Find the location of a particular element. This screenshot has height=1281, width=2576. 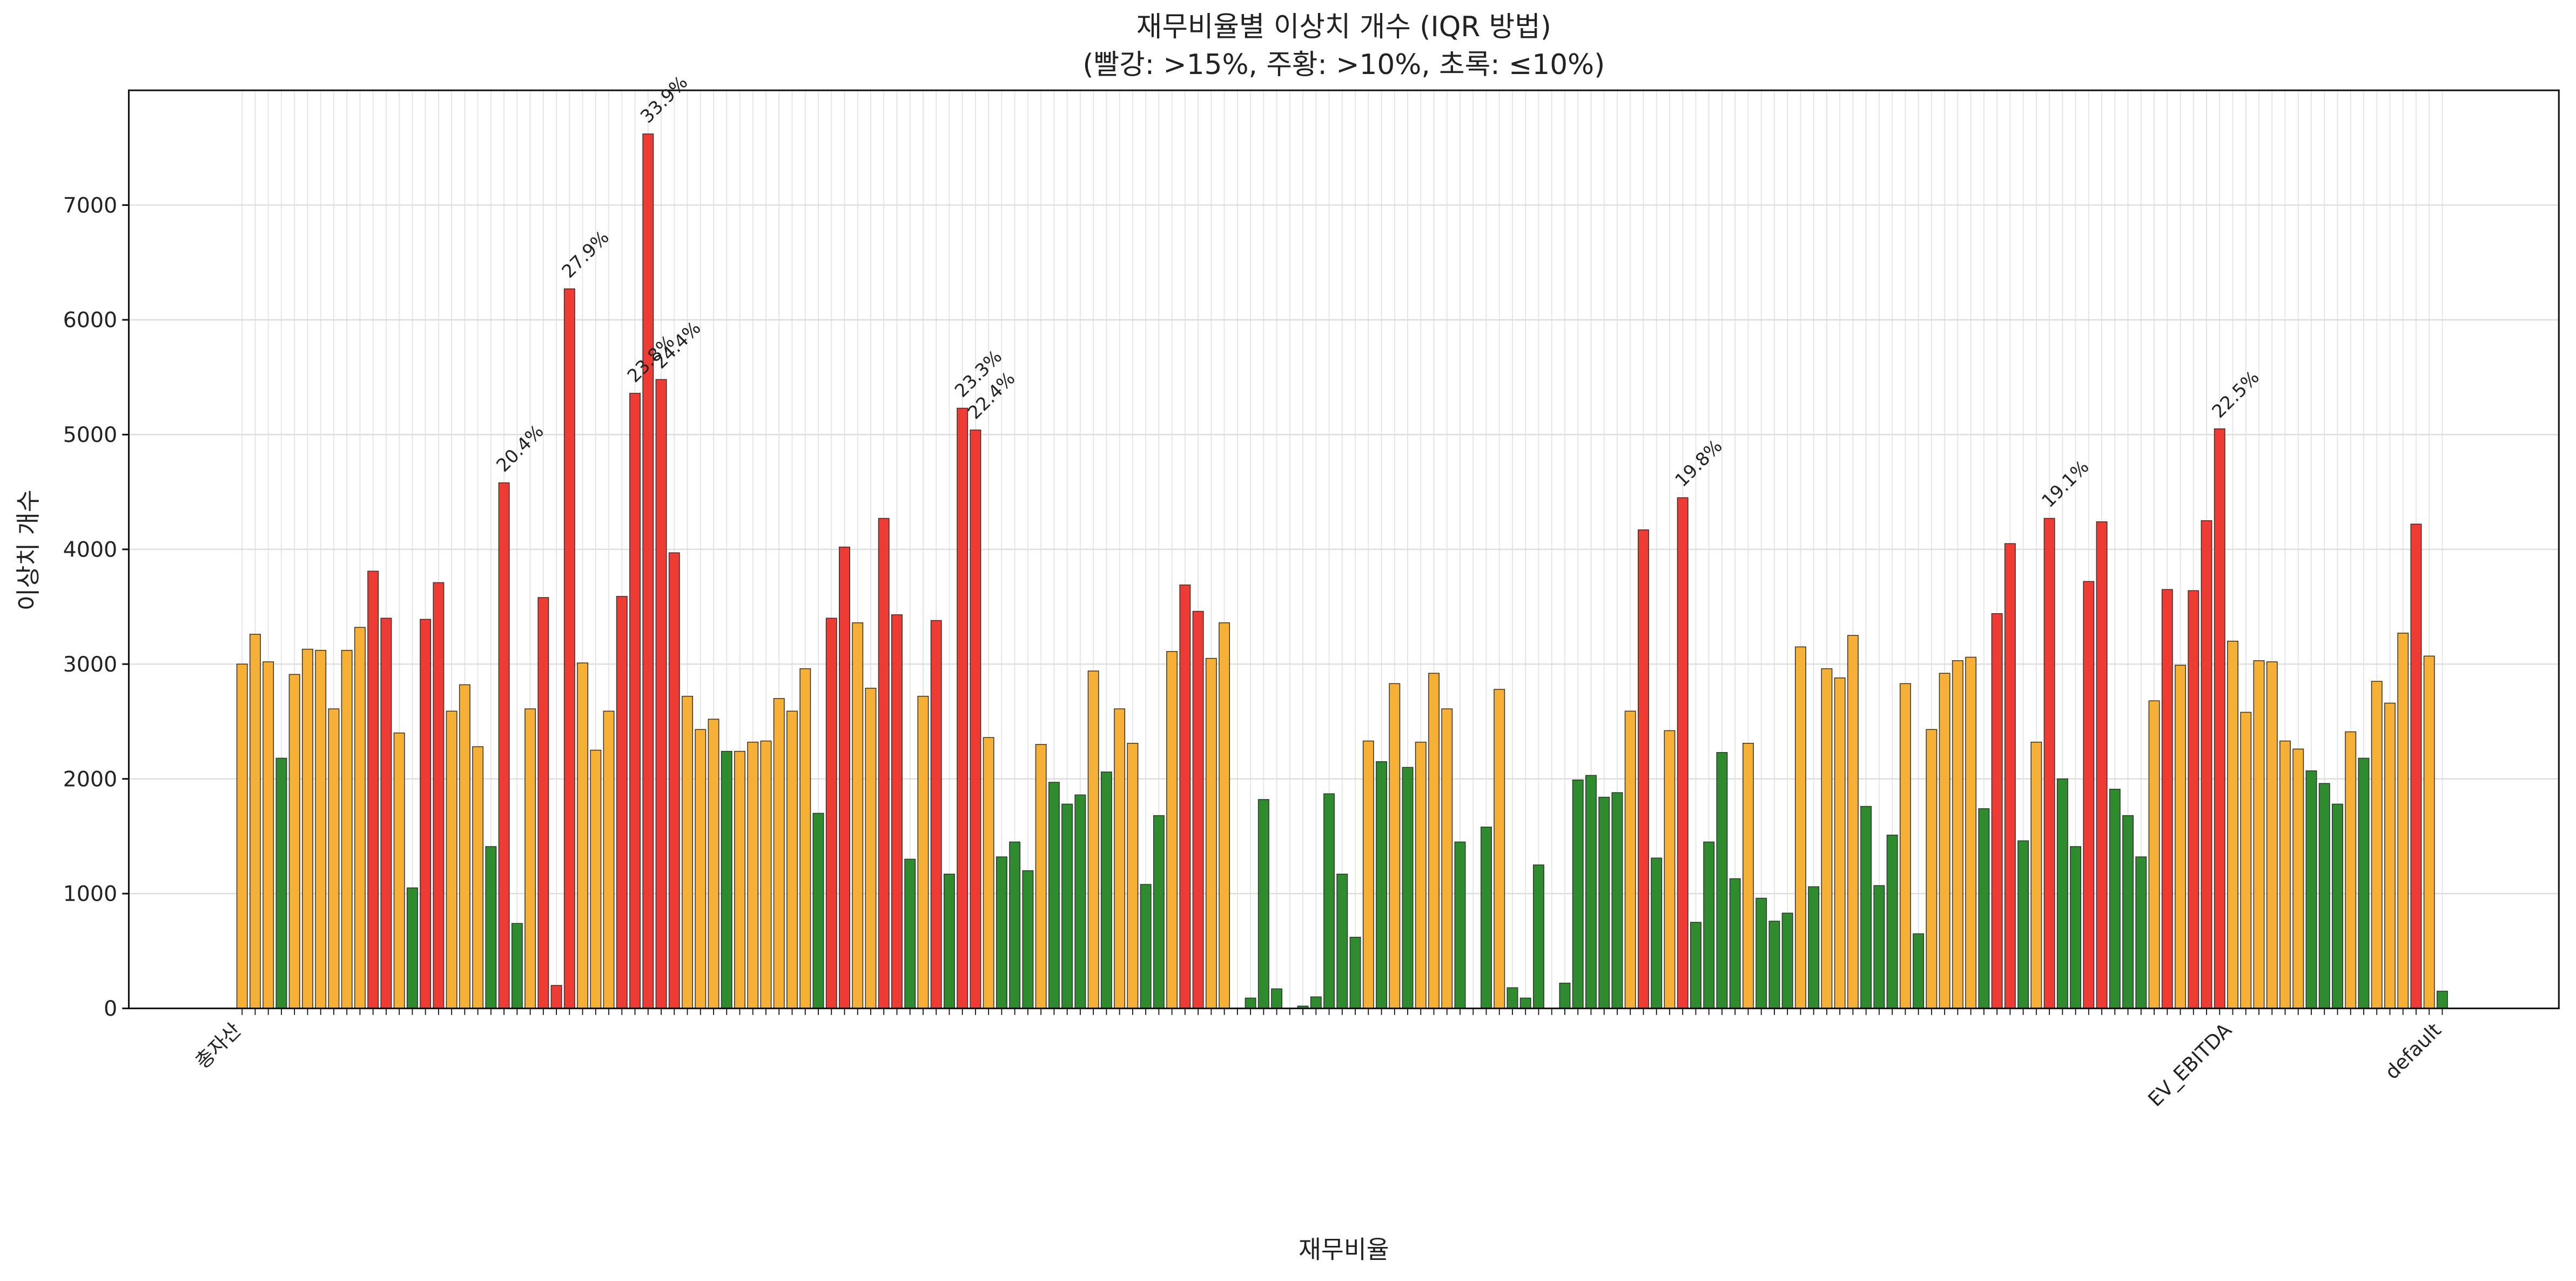

chart-subtitle: (빨강: >15%, 주황: >10%, 초록: ≤10%) is located at coordinates (1343, 65).